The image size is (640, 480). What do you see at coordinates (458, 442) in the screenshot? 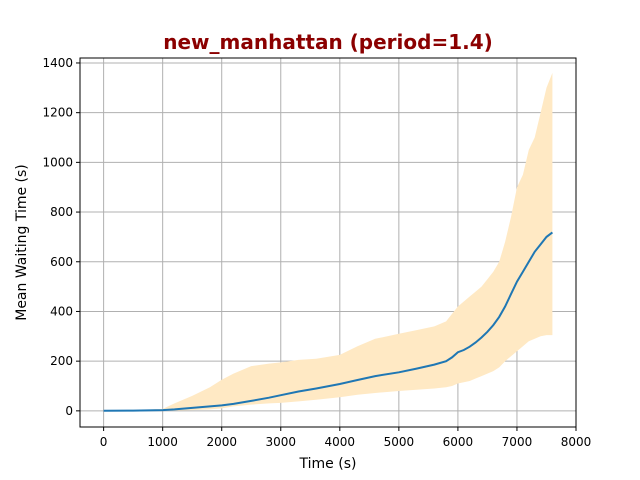
I see `x-tick-label: 6000` at bounding box center [458, 442].